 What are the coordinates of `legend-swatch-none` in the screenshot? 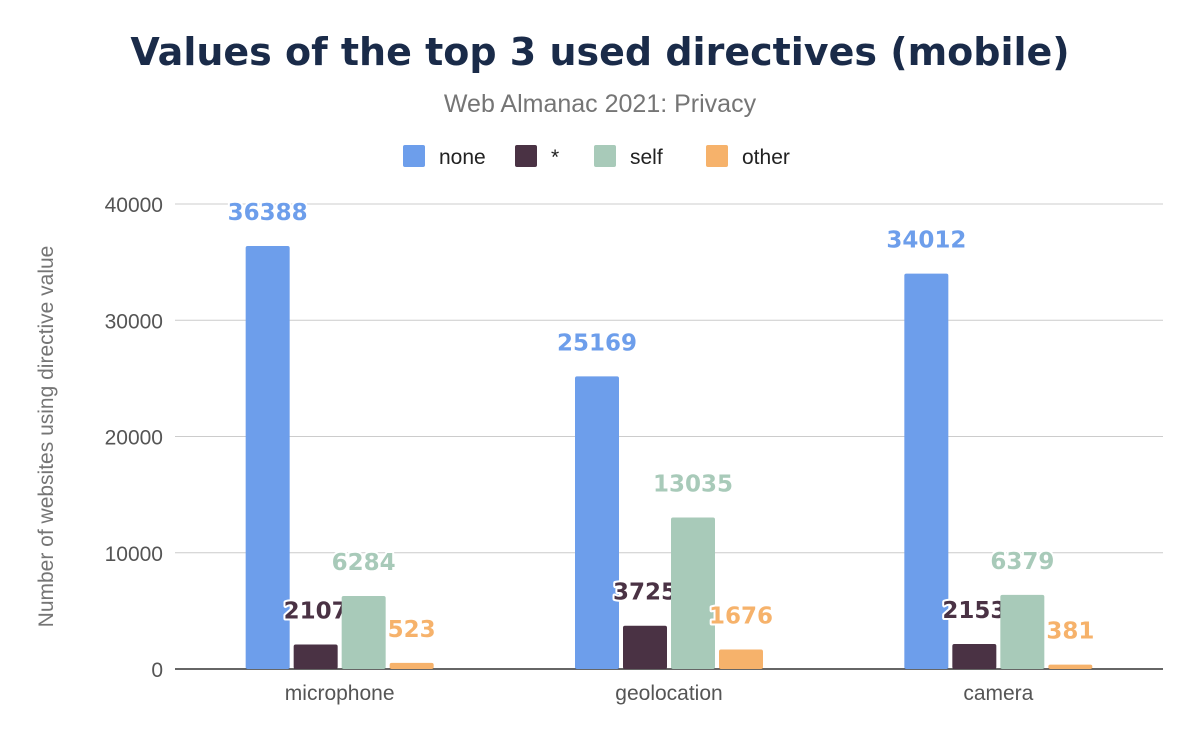 It's located at (414, 156).